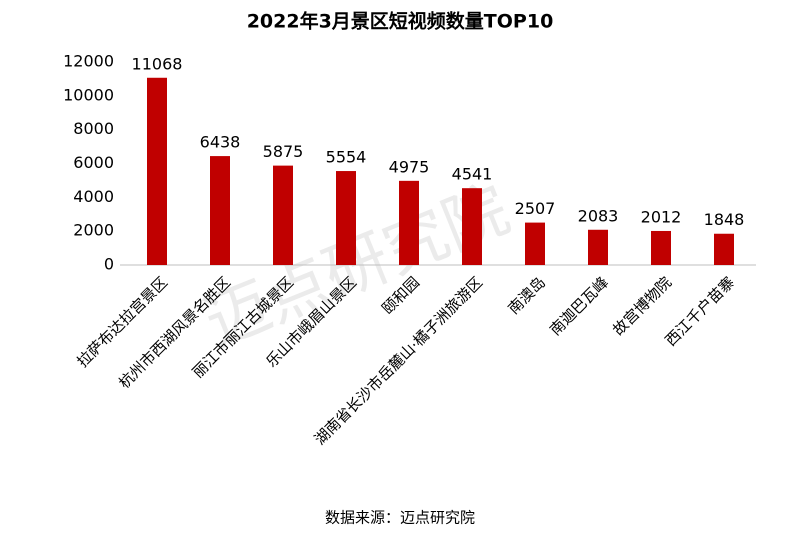  What do you see at coordinates (535, 208) in the screenshot?
I see `value-label: 2507` at bounding box center [535, 208].